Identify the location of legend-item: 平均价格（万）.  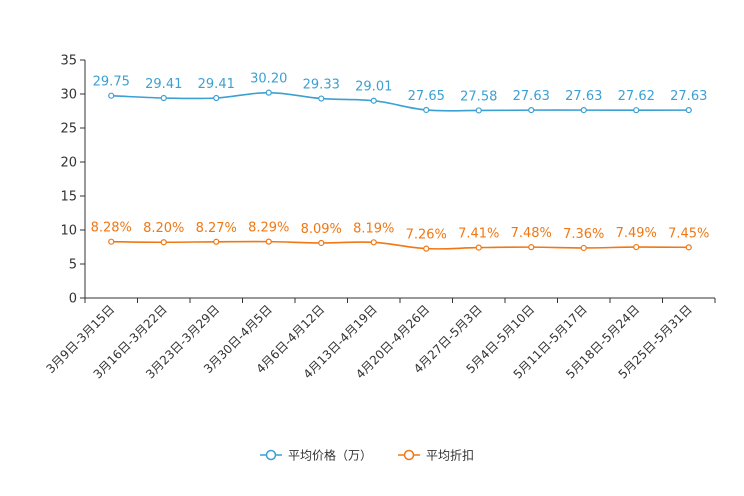
(316, 455).